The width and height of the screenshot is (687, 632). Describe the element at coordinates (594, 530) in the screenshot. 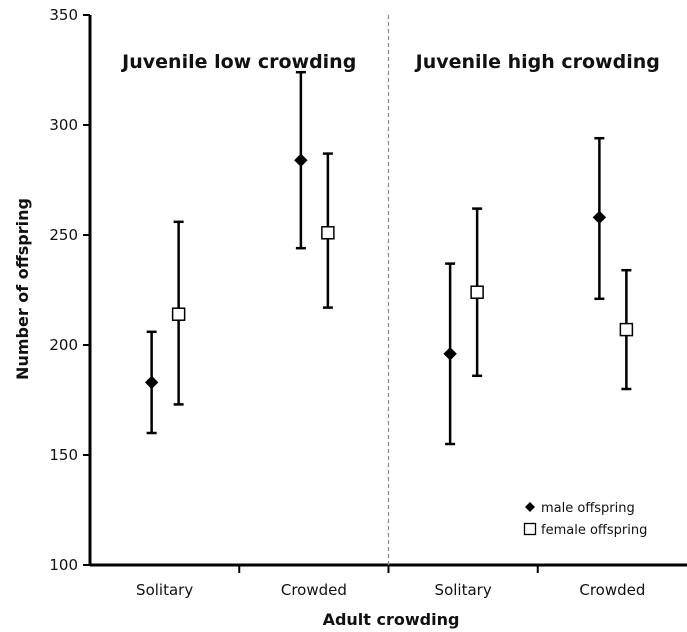

I see `legend-label-female: female offspring` at that location.